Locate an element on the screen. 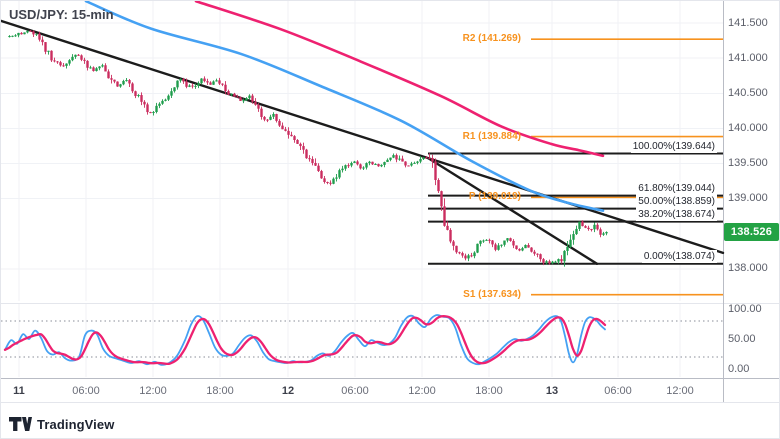  tradingview-logo: TradingView is located at coordinates (61, 424).